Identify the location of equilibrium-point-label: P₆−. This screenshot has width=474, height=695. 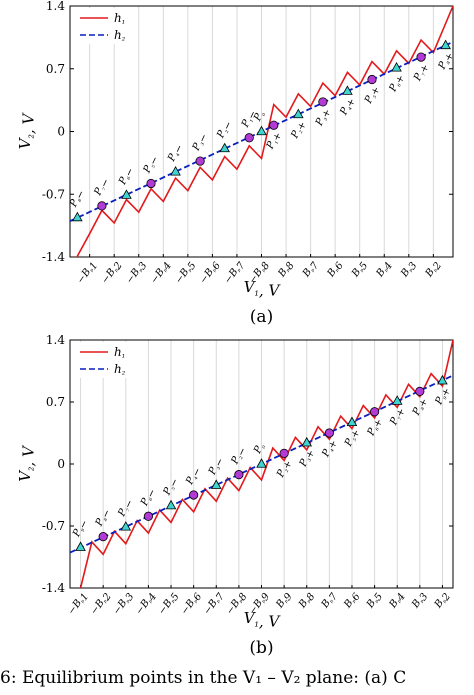
(127, 176).